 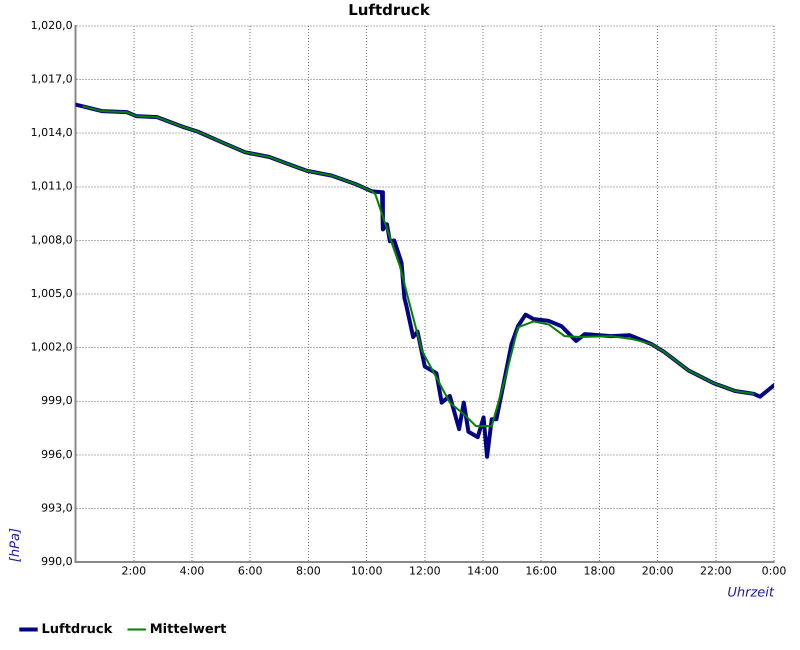 I want to click on x-tick-label: 18:00, so click(x=600, y=571).